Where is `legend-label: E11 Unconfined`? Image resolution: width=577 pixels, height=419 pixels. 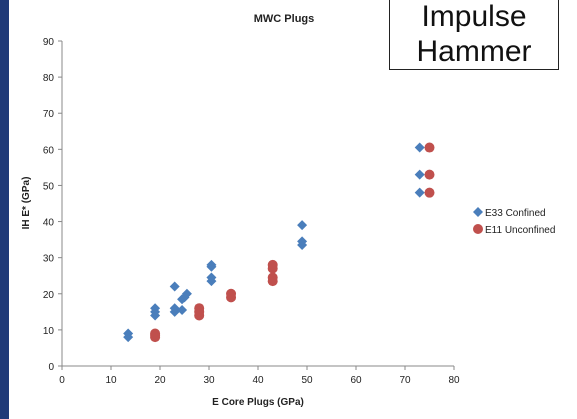 legend-label: E11 Unconfined is located at coordinates (520, 230).